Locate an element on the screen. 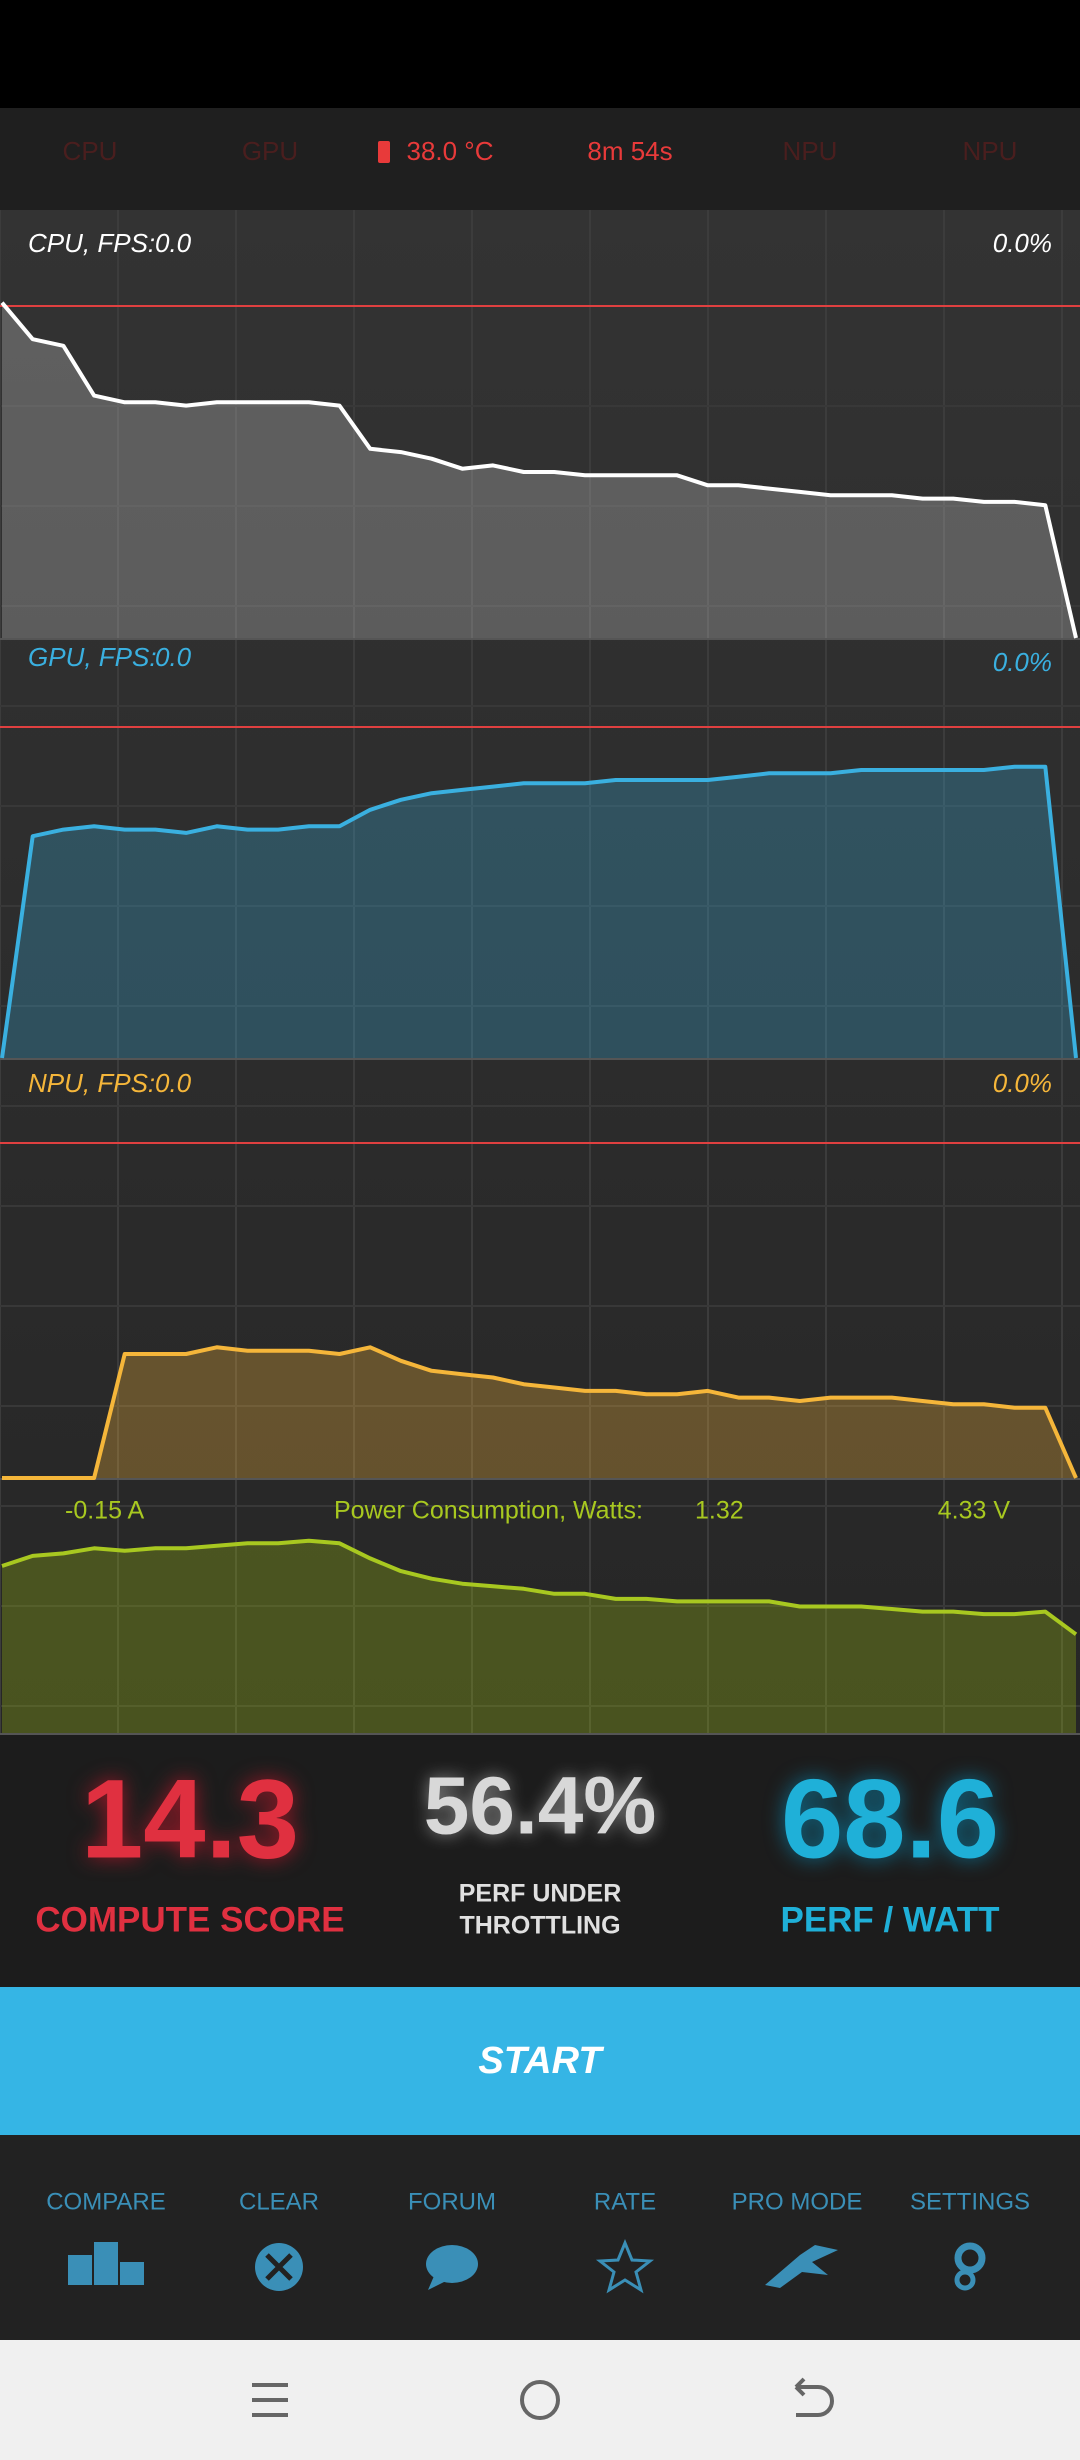  status-item: 8m 54s is located at coordinates (629, 151).